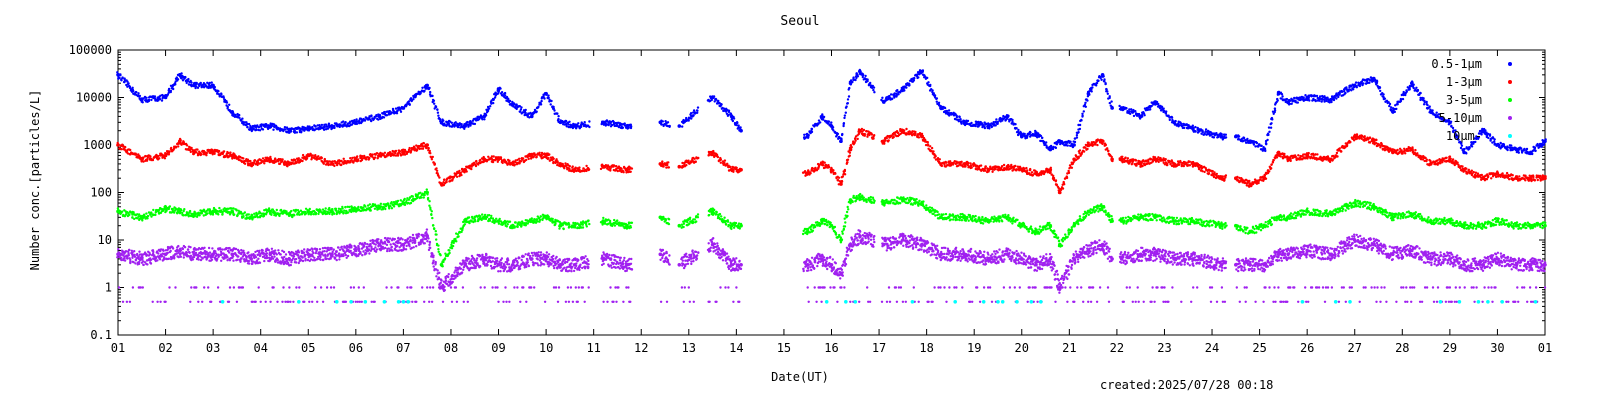  Describe the element at coordinates (593, 348) in the screenshot. I see `x-tick-label: 11` at that location.